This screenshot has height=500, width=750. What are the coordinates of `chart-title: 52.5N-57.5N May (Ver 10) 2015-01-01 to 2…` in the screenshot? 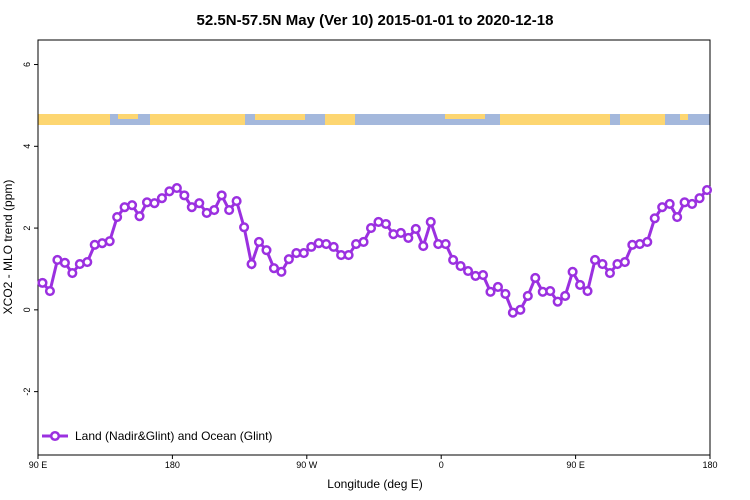 It's located at (375, 20).